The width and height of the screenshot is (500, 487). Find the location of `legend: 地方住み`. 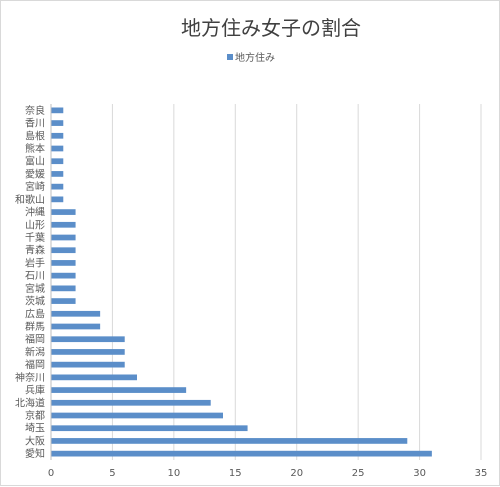

legend: 地方住み is located at coordinates (251, 57).